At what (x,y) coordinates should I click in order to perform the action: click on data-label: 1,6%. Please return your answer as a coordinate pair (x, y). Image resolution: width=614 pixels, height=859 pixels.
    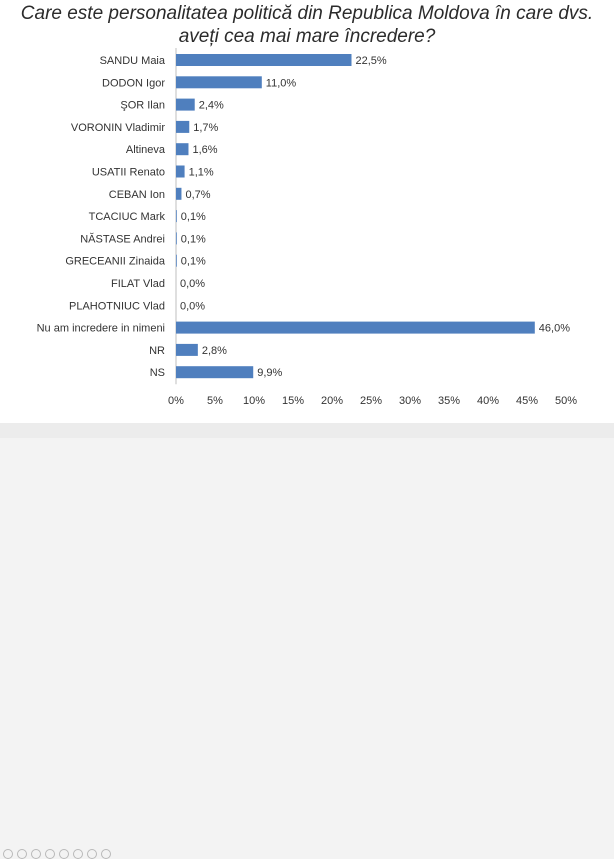
    Looking at the image, I should click on (204, 150).